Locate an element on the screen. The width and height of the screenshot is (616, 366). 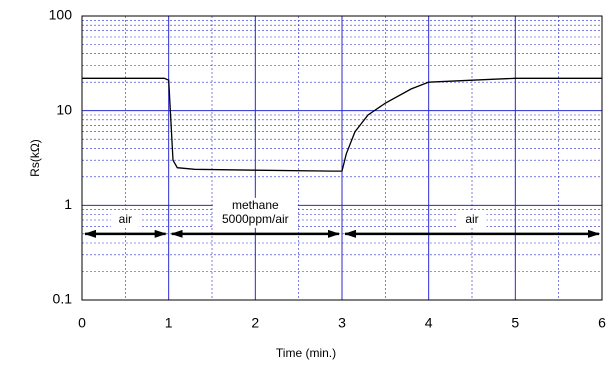
x-tick-label: 6 is located at coordinates (602, 323).